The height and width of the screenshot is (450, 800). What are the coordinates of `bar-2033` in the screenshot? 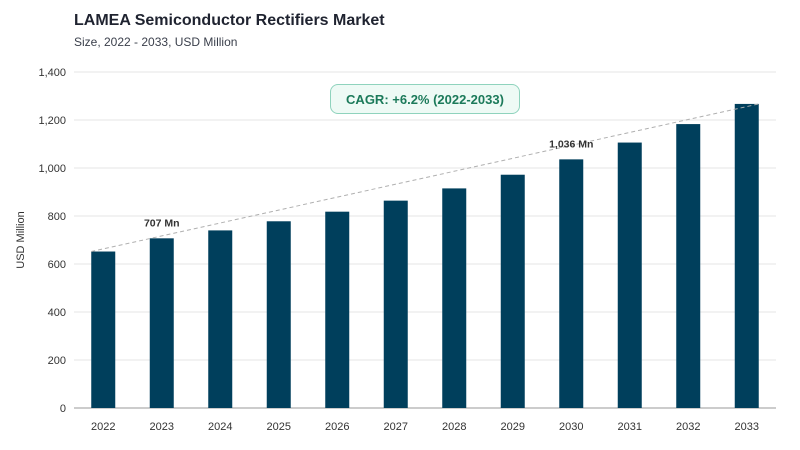 It's located at (746, 256).